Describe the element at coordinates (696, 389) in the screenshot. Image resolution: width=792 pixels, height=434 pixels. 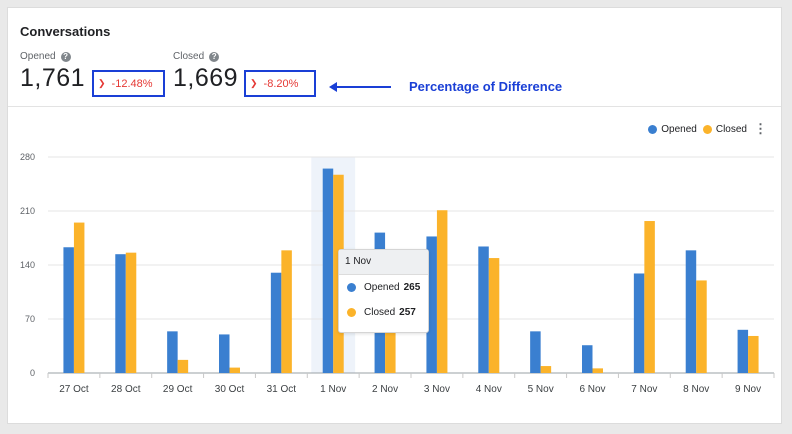
I see `x-tick-label: 8 Nov` at that location.